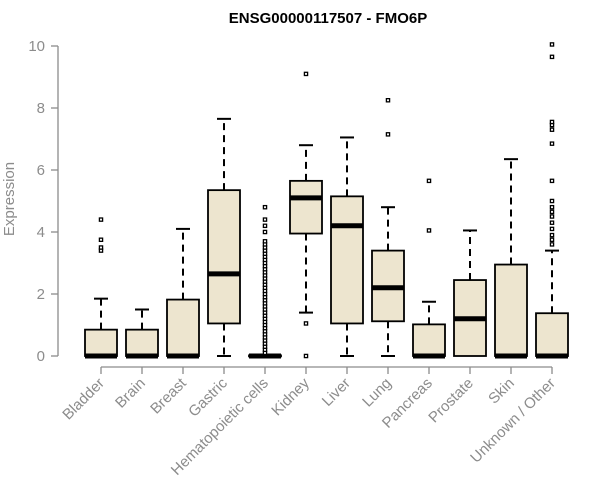 This screenshot has height=500, width=600. Describe the element at coordinates (41, 170) in the screenshot. I see `y-tick-label: 6` at that location.